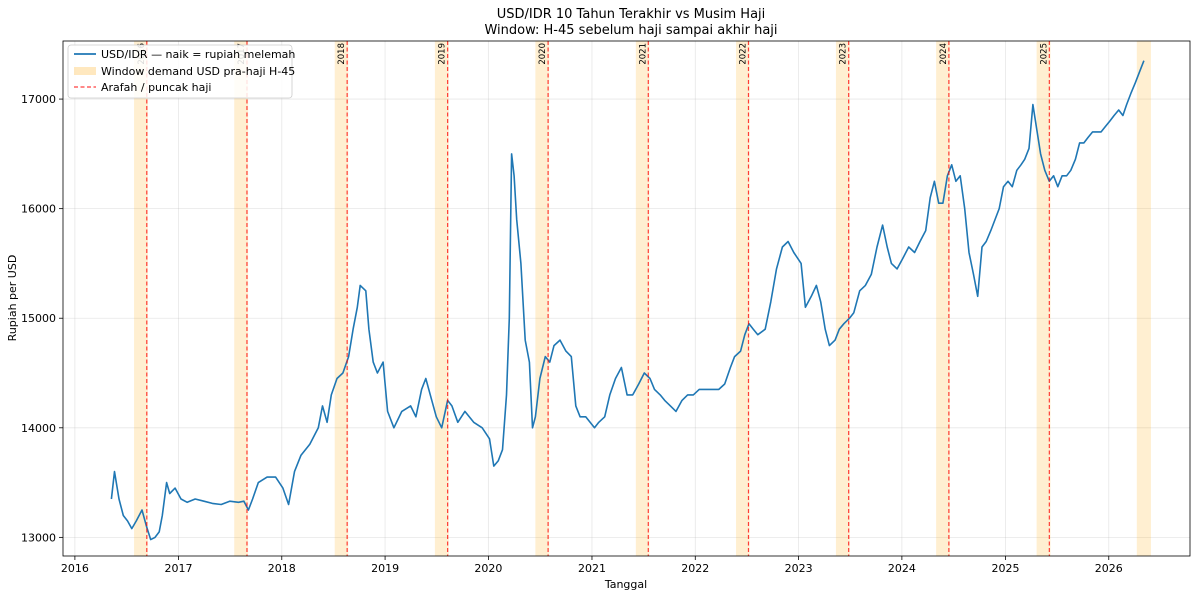  What do you see at coordinates (156, 87) in the screenshot?
I see `legend-arafah-label: Arafah / puncak haji` at bounding box center [156, 87].